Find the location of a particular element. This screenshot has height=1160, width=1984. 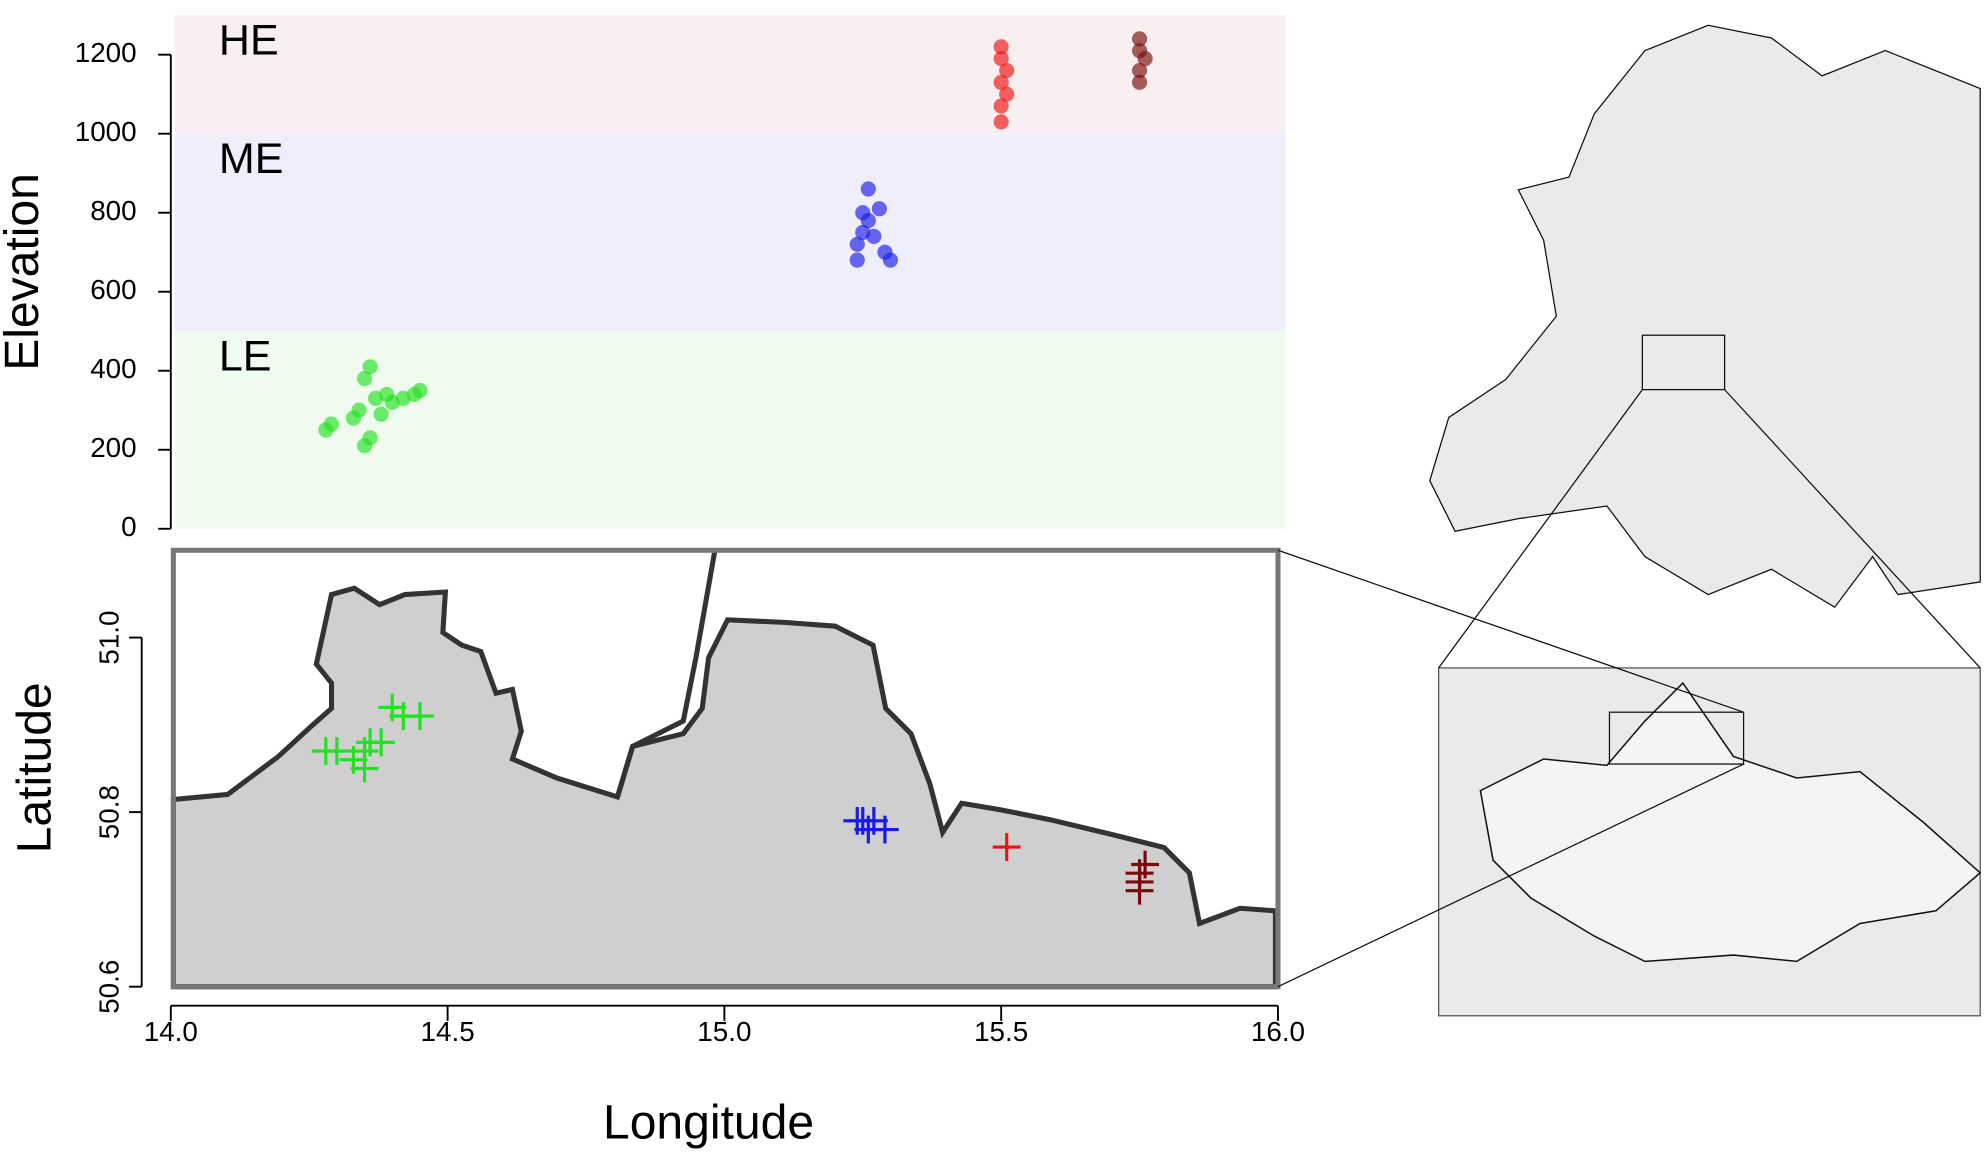

x-tick-label: 15.0 is located at coordinates (724, 1031).